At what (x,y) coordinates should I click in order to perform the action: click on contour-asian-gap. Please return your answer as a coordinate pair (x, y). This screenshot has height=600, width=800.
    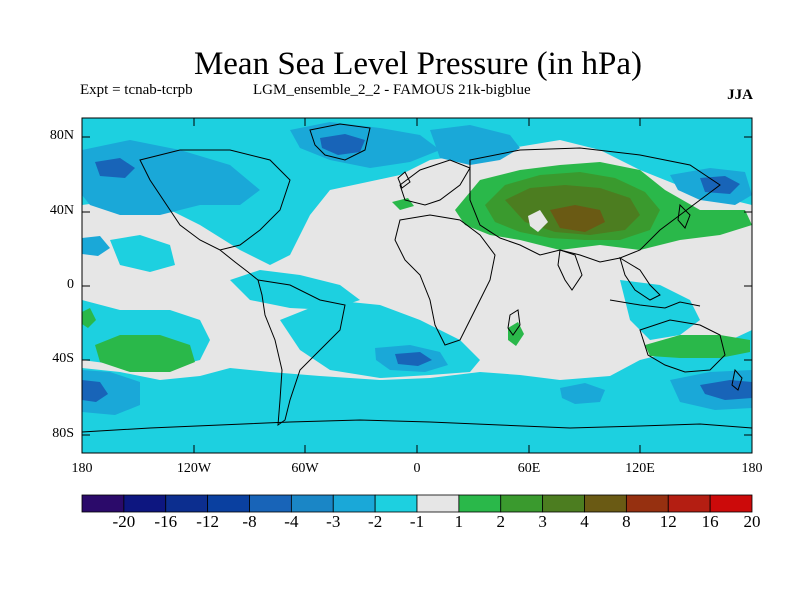
    Looking at the image, I should click on (538, 221).